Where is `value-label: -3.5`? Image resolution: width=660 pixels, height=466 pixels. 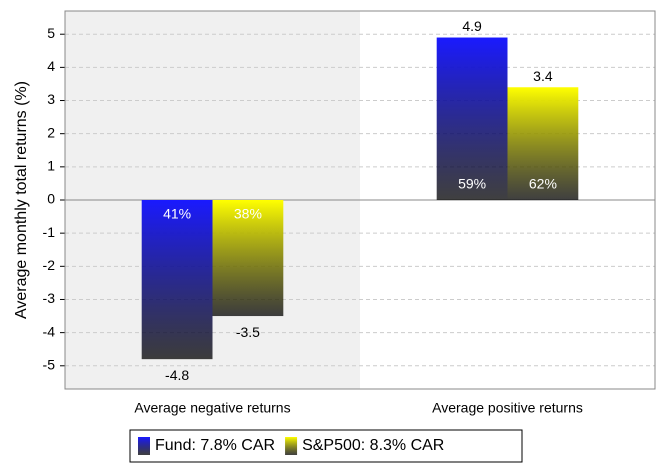
value-label: -3.5 is located at coordinates (248, 332).